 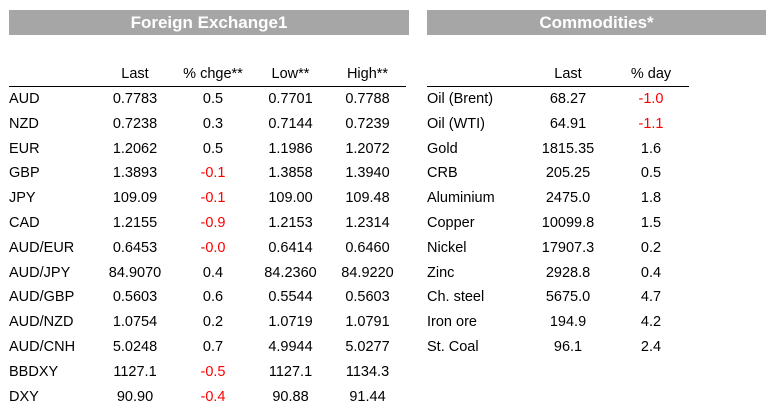 What do you see at coordinates (24, 396) in the screenshot?
I see `fx-row-label: DXY` at bounding box center [24, 396].